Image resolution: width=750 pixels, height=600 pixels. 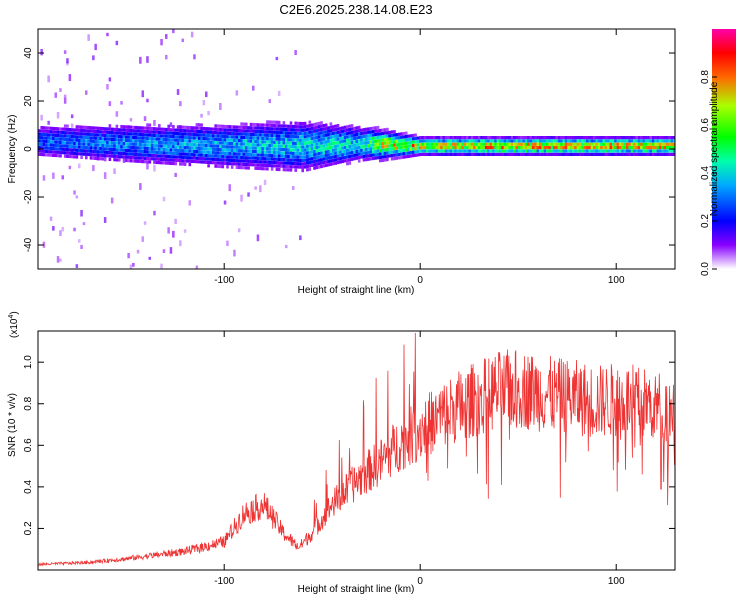 I want to click on snr-y-scale: (x104), so click(x=14, y=324).